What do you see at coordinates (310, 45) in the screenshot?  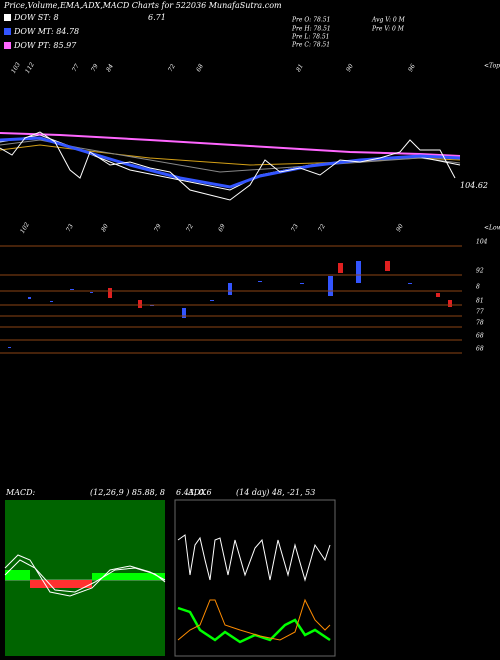 I see `info-close: Pre C: 78.51` at bounding box center [310, 45].